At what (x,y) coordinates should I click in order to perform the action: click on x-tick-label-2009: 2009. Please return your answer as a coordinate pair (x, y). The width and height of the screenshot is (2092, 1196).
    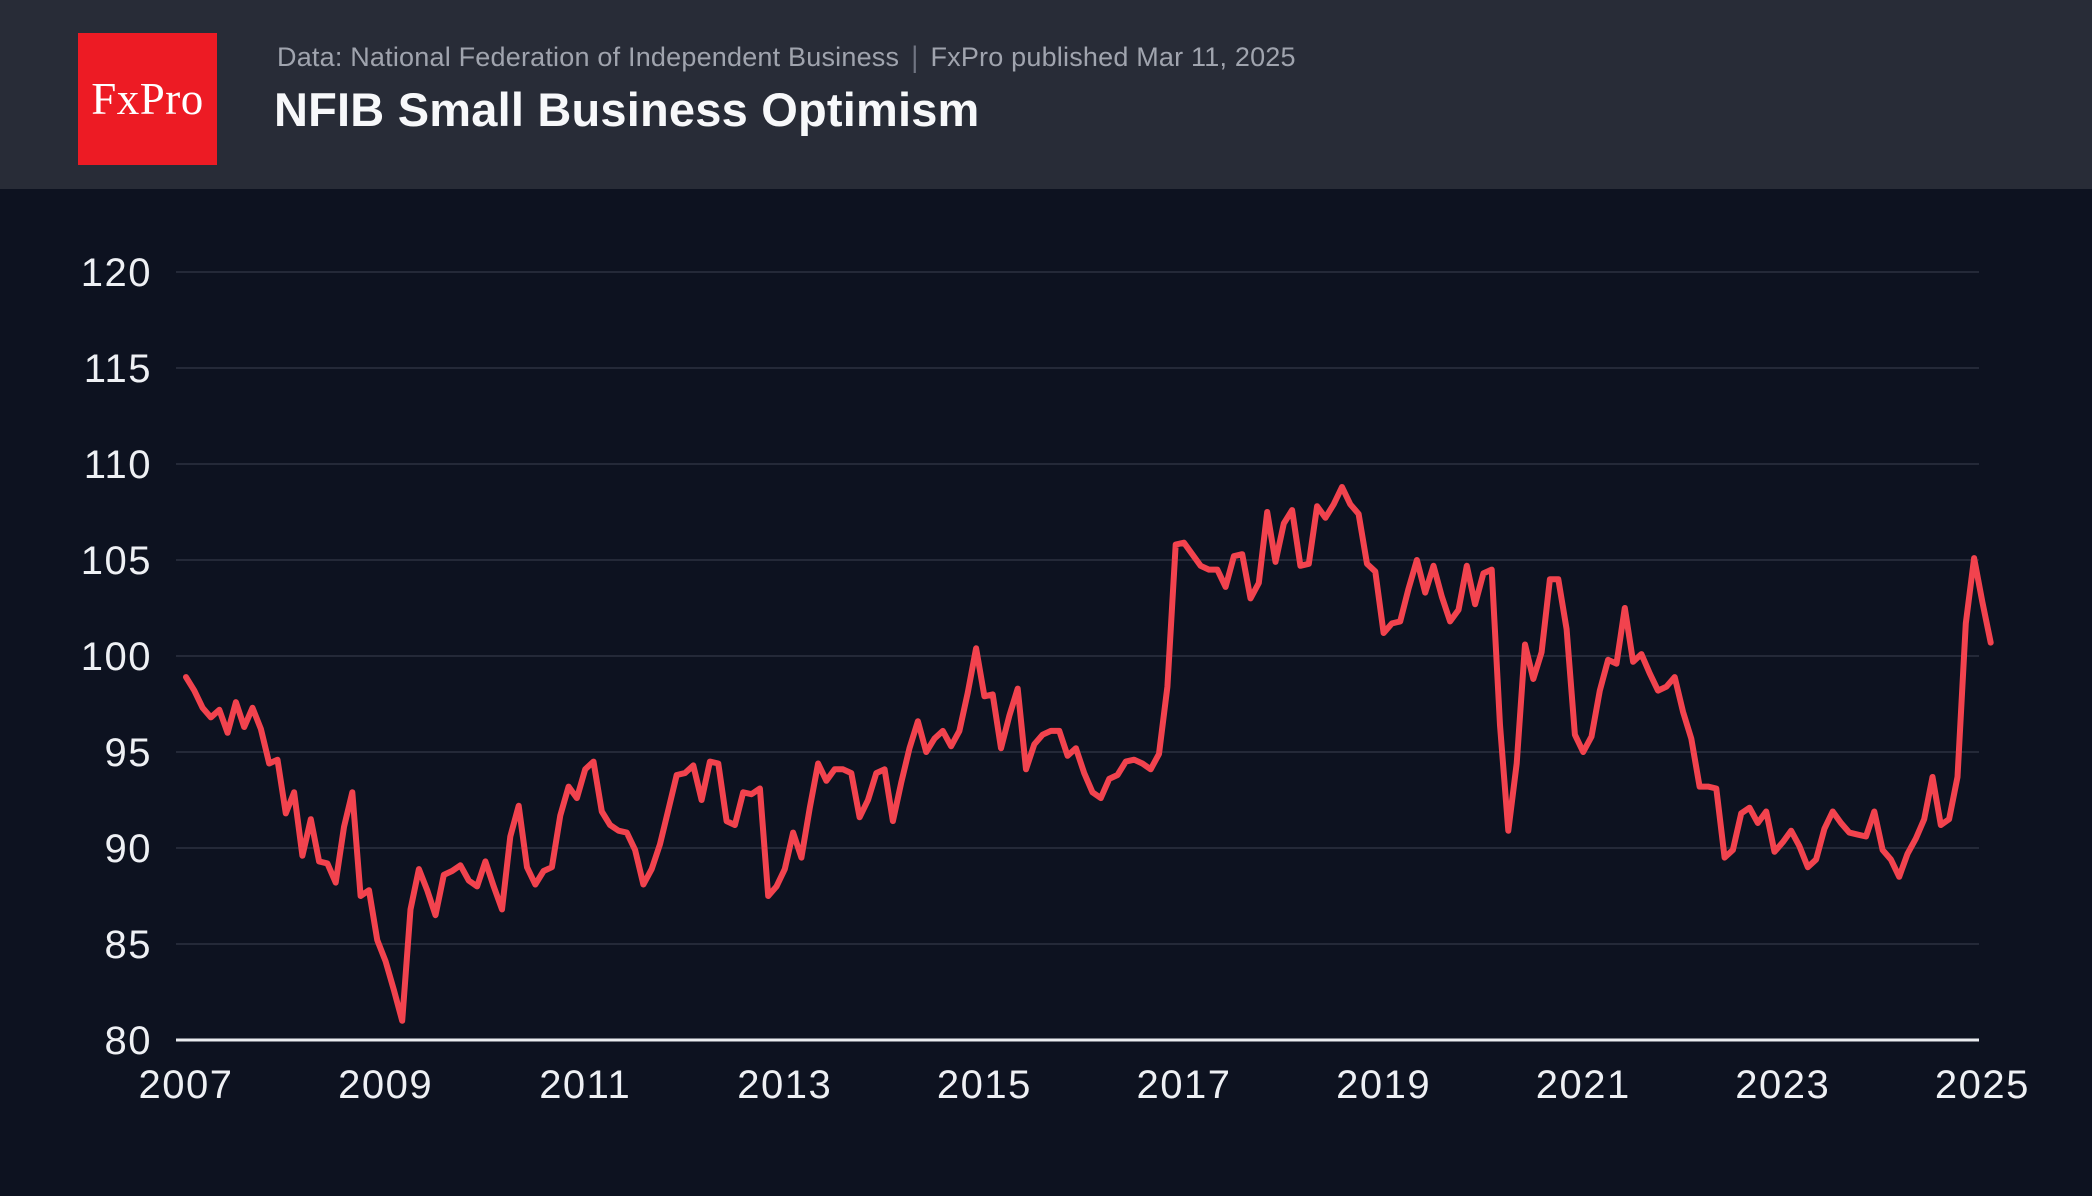
    Looking at the image, I should click on (385, 1085).